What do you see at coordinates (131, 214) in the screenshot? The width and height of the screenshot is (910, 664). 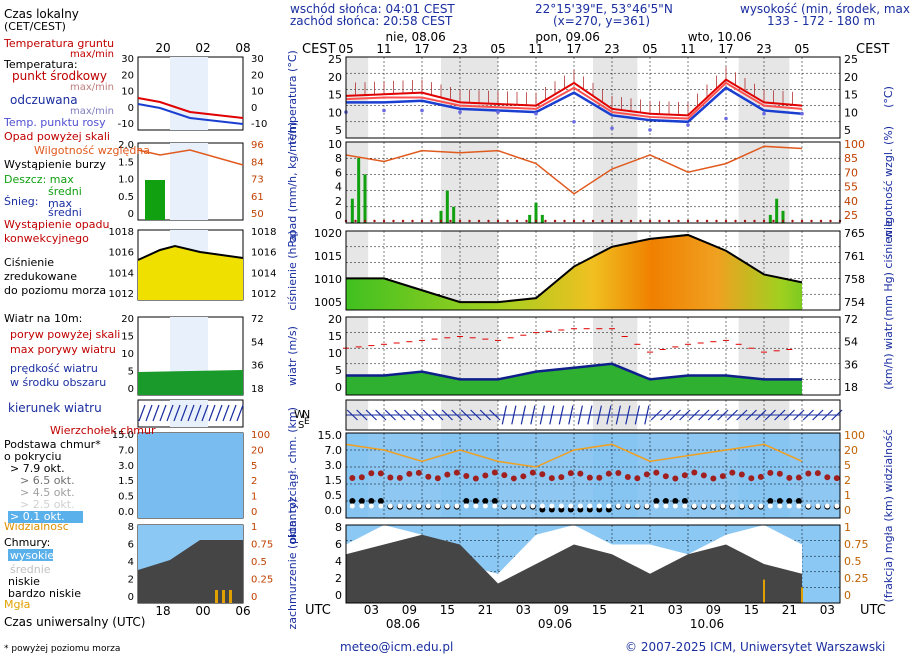 I see `legend-left-tick: 0` at bounding box center [131, 214].